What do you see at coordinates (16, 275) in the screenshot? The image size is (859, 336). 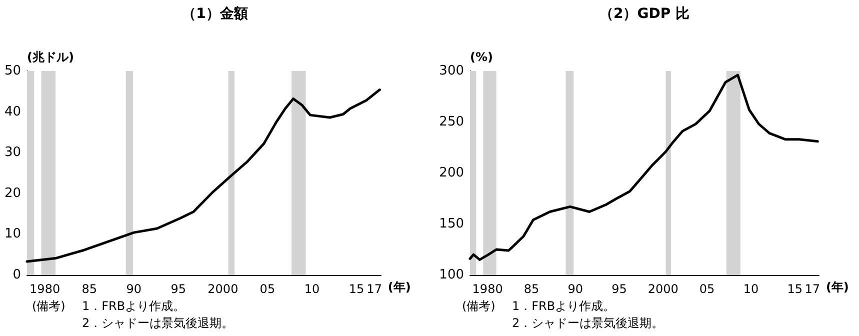 I see `y-tick-label: 0` at bounding box center [16, 275].